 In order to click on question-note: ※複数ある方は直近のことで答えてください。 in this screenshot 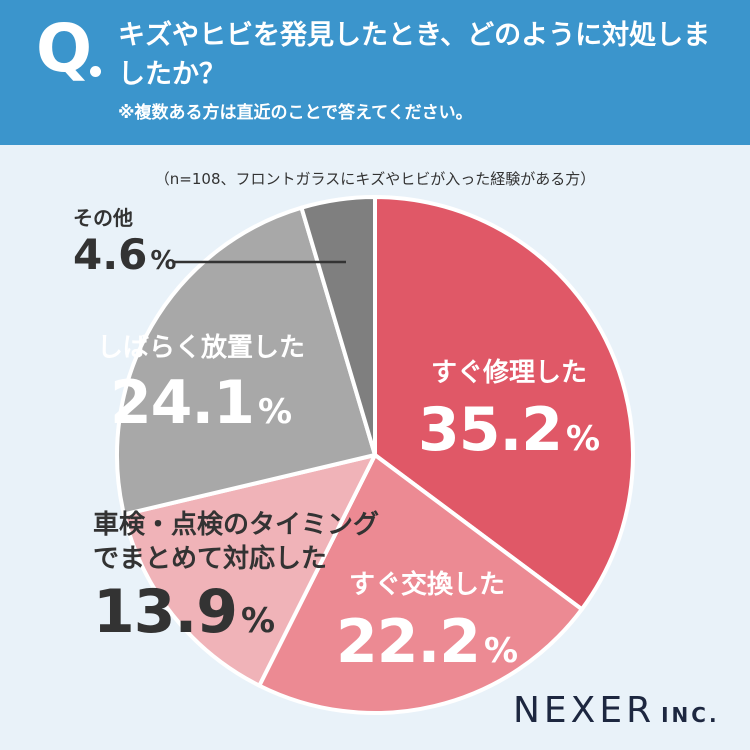, I will do `click(295, 113)`.